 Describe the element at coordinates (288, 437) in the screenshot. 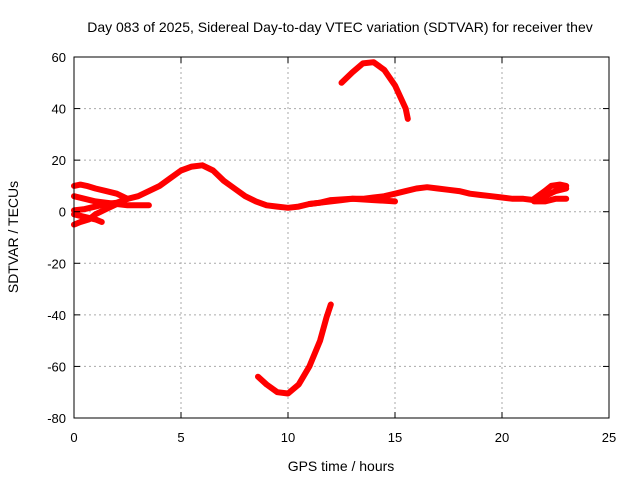

I see `x-tick-label: 10` at that location.